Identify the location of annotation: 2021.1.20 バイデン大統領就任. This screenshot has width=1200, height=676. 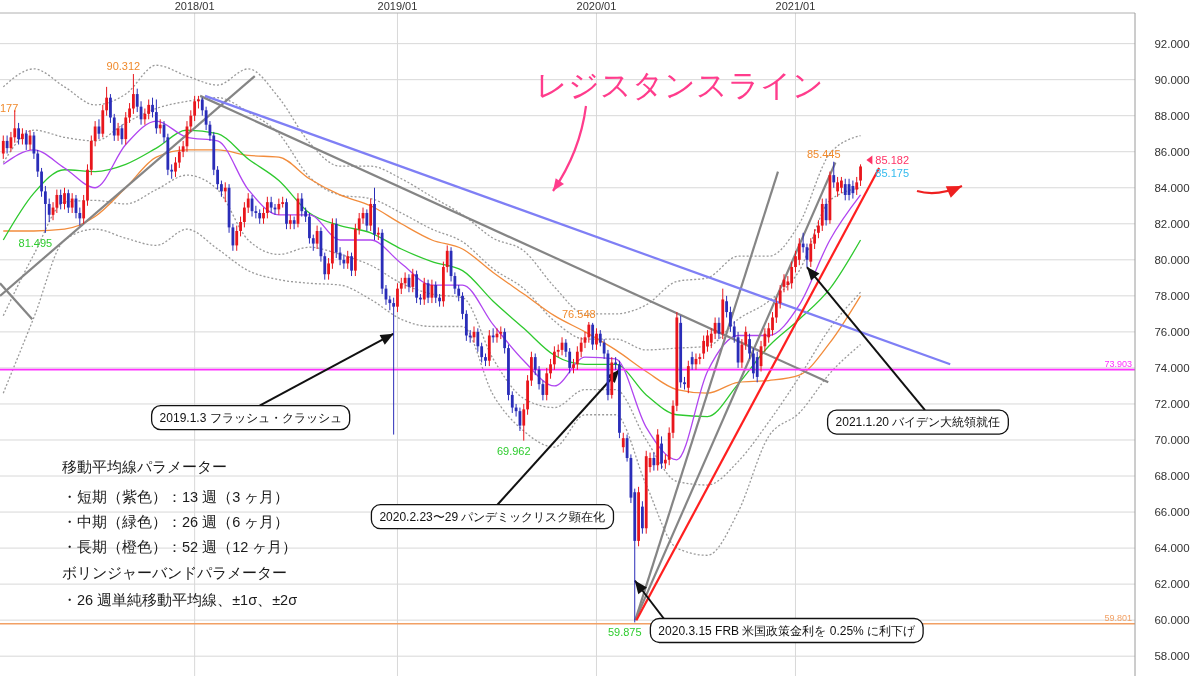
(918, 422).